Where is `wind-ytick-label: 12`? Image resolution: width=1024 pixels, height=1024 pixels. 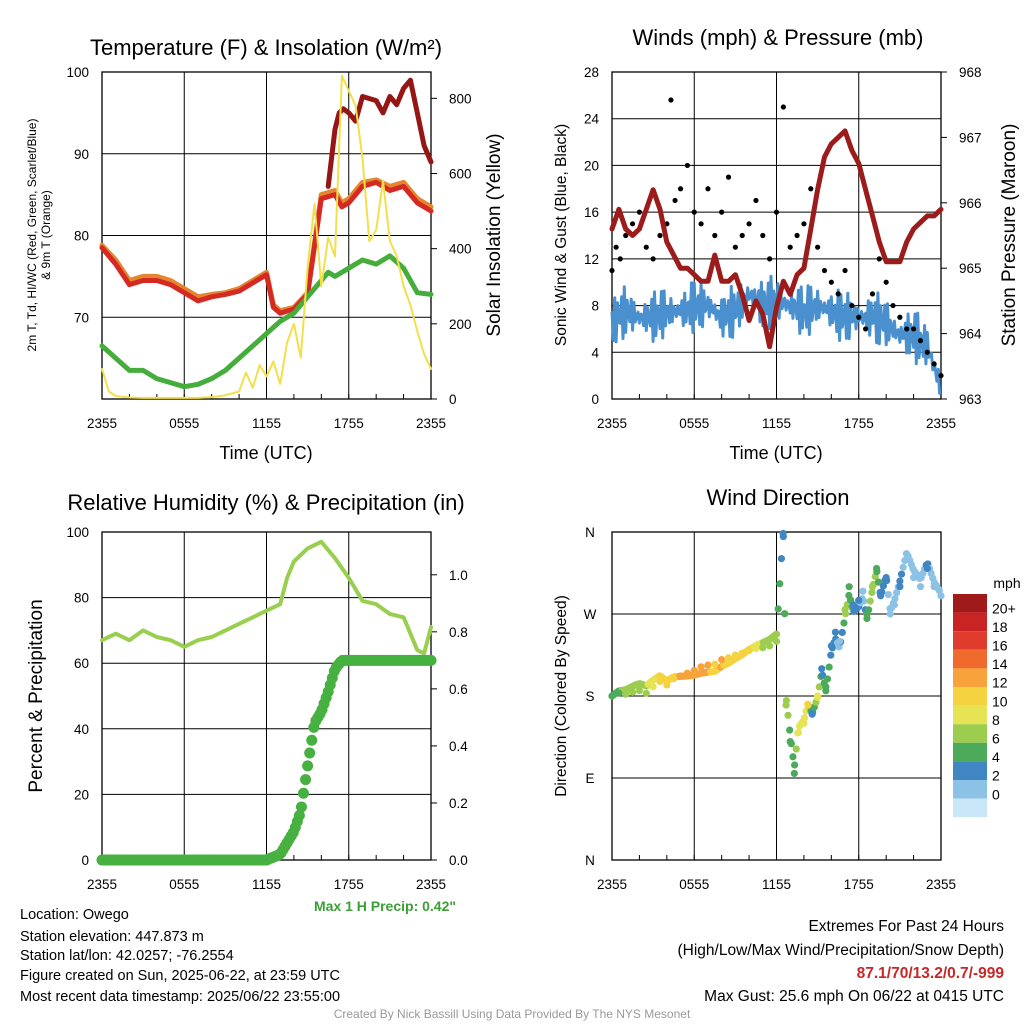
wind-ytick-label: 12 is located at coordinates (591, 259).